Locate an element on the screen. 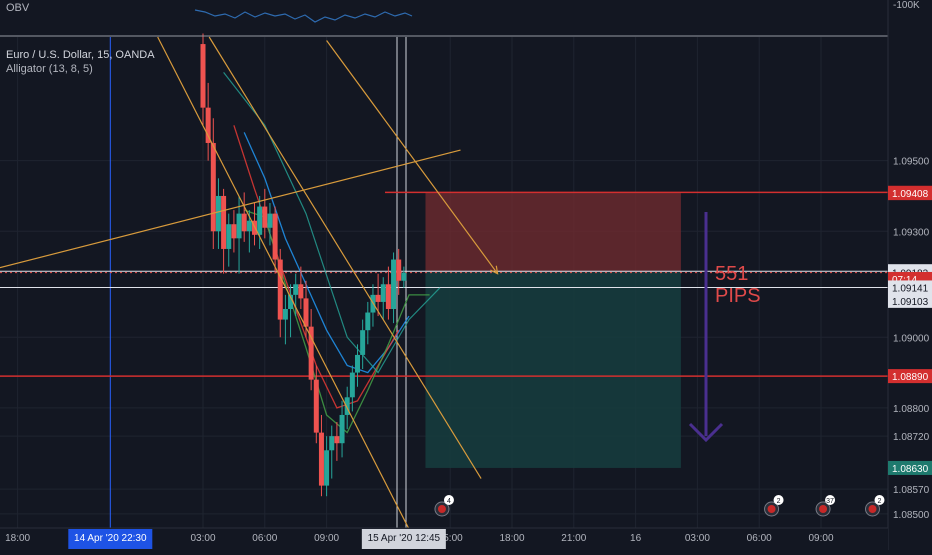 This screenshot has width=932, height=555. pips-value: 551 is located at coordinates (731, 274).